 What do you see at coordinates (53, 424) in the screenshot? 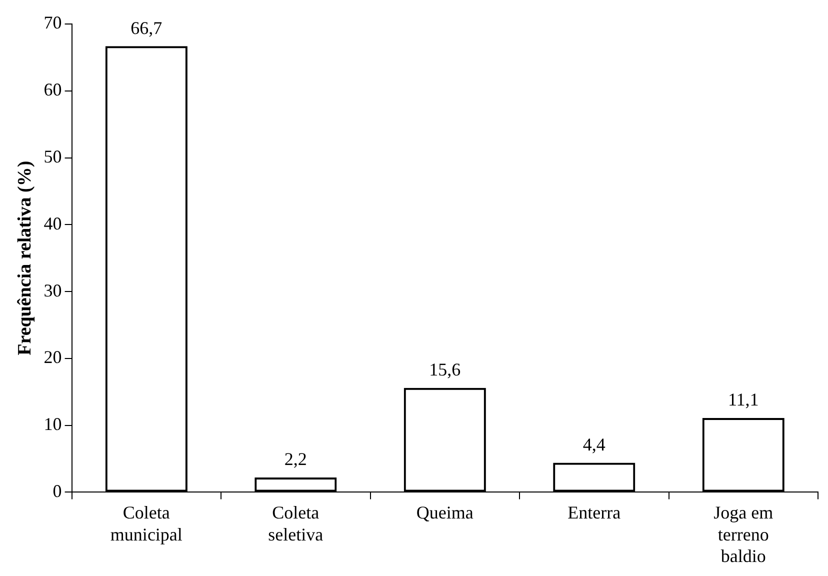
I see `y-tick-label: 10` at bounding box center [53, 424].